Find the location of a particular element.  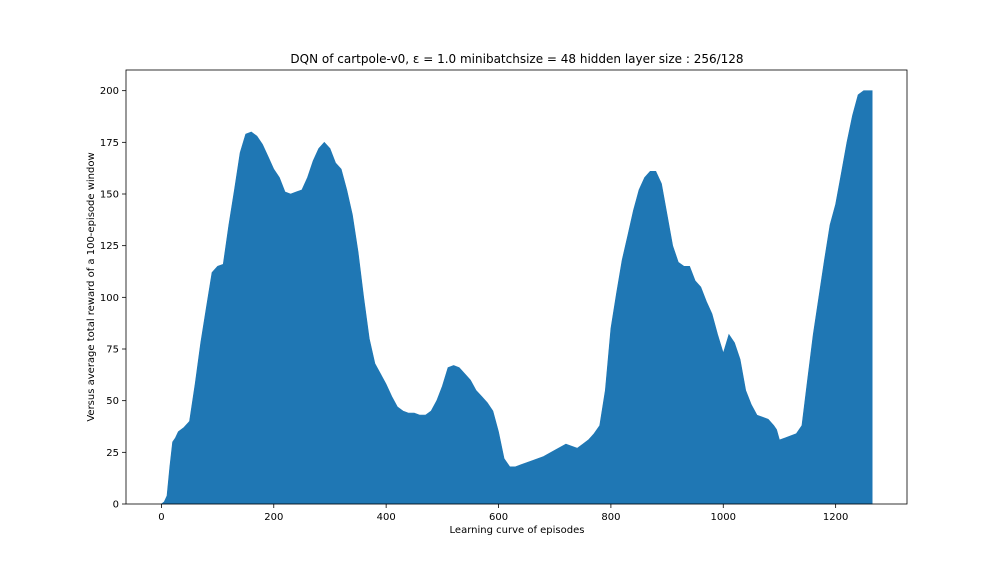

y-tick-label: 25 is located at coordinates (112, 453).